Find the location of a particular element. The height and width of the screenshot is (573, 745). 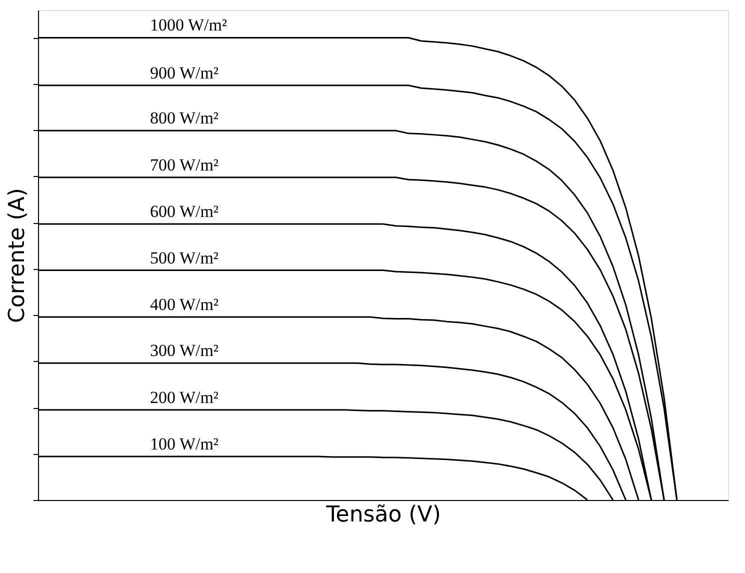

series-label: 200 W/m² is located at coordinates (184, 397).